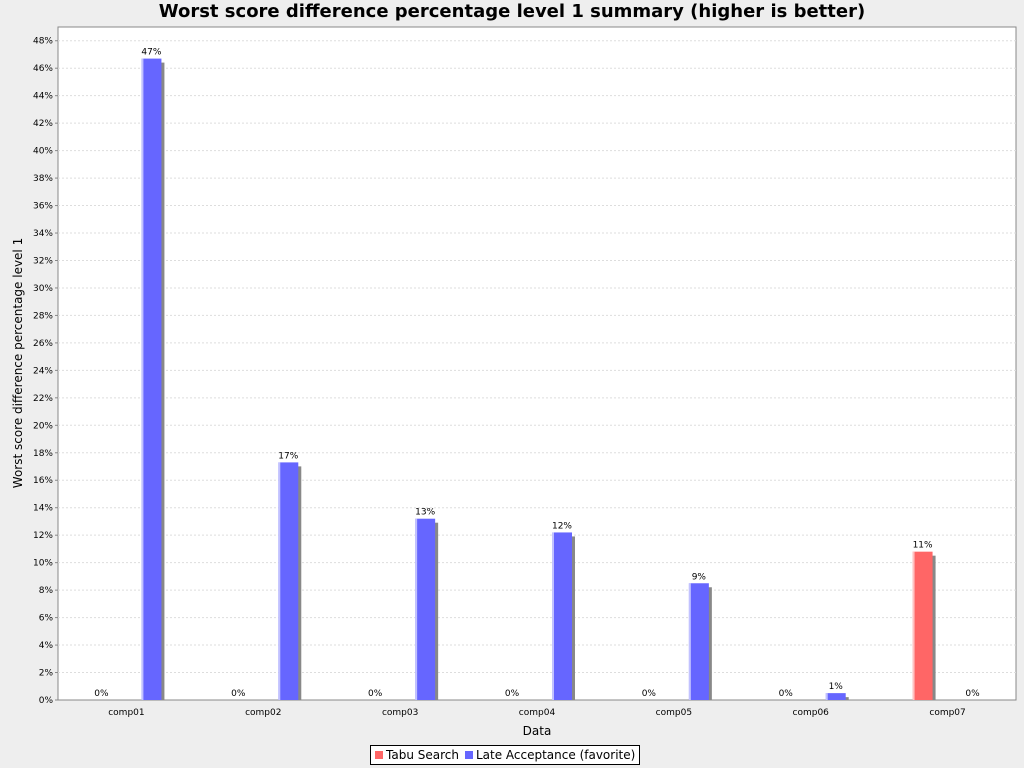 This screenshot has width=1024, height=768. What do you see at coordinates (46, 701) in the screenshot?
I see `y-tick-label: 0%` at bounding box center [46, 701].